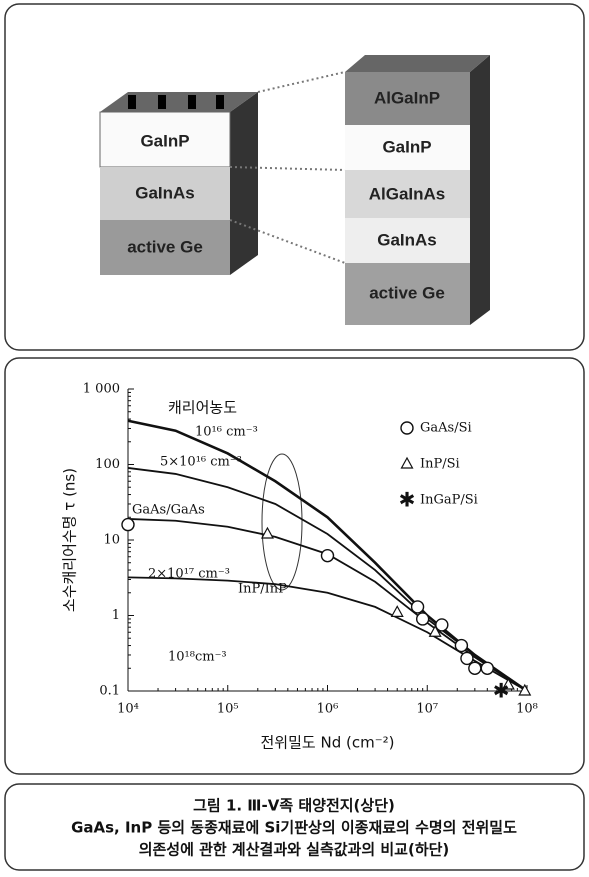  Describe the element at coordinates (201, 462) in the screenshot. I see `curve-label: 5×10¹⁶ cm⁻³` at that location.